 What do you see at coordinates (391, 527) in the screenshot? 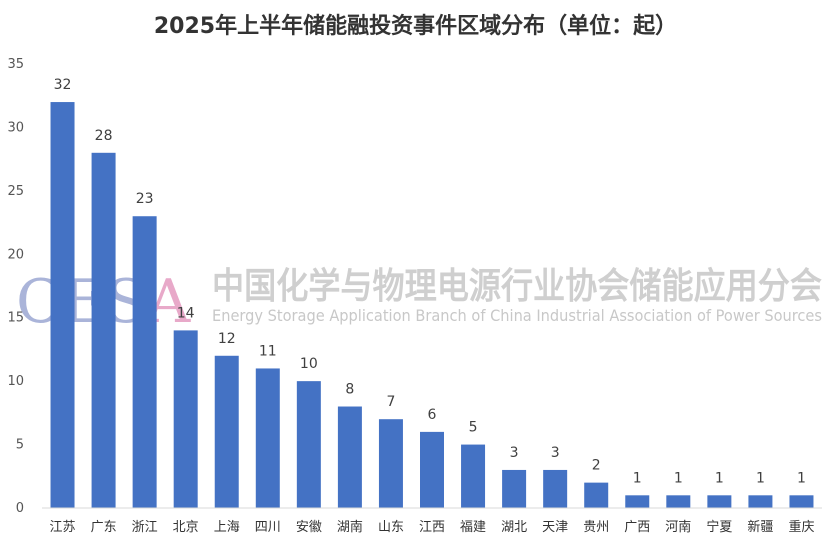
I see `x-tick-label: 山东` at bounding box center [391, 527].